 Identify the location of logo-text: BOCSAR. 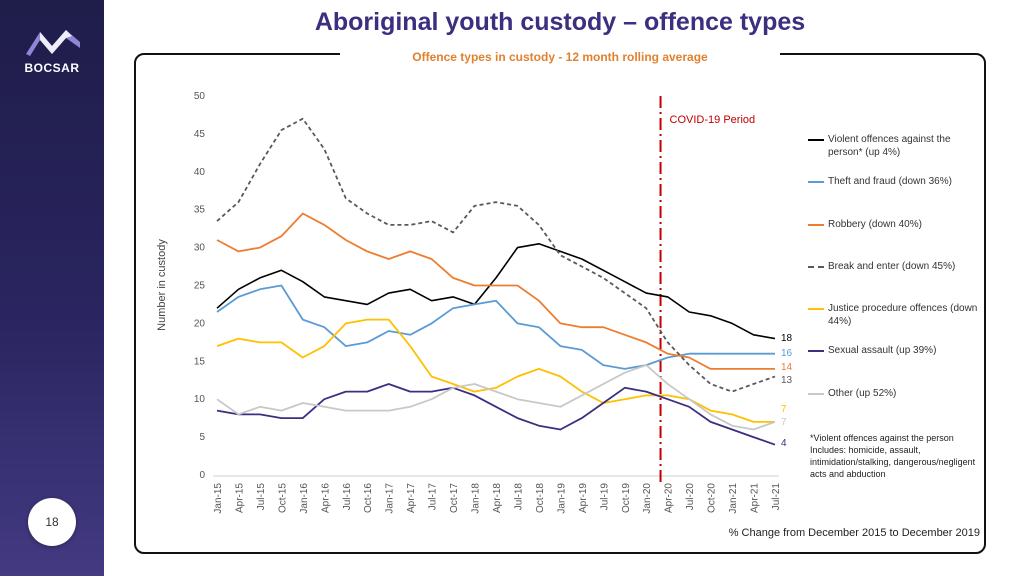
(52, 68).